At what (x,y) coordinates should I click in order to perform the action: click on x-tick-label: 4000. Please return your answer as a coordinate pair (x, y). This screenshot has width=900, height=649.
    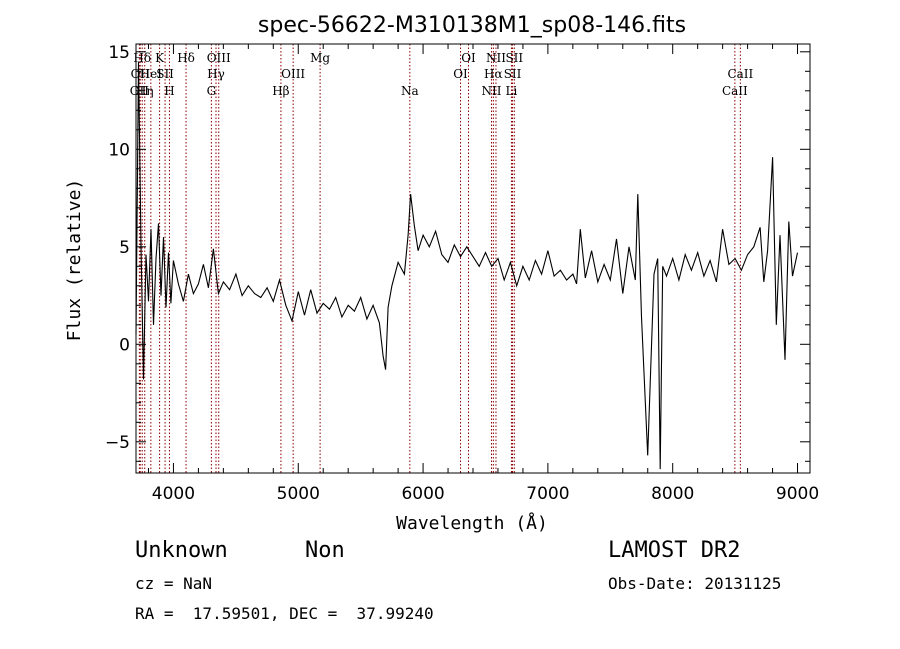
    Looking at the image, I should click on (173, 494).